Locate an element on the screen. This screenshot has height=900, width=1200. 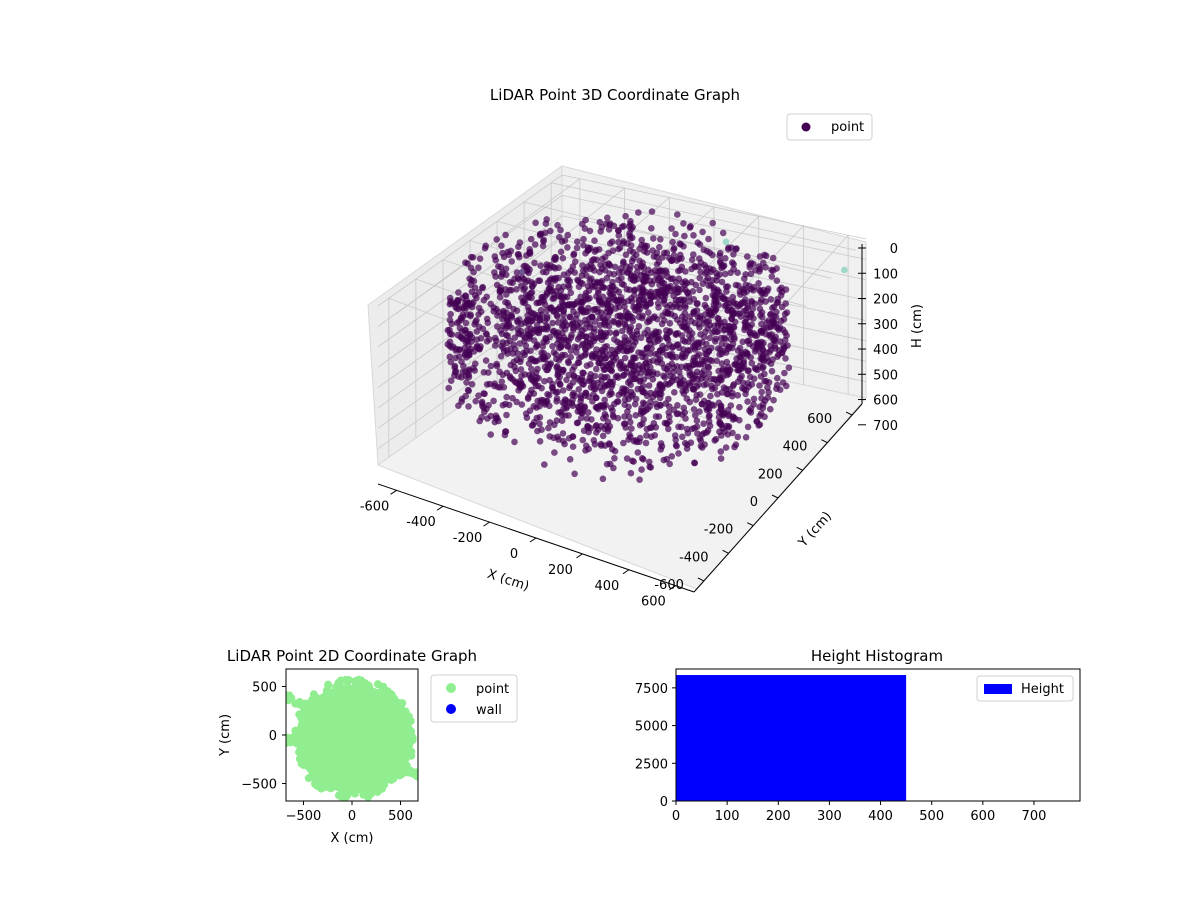
x-tick-3d is located at coordinates (672, 588).